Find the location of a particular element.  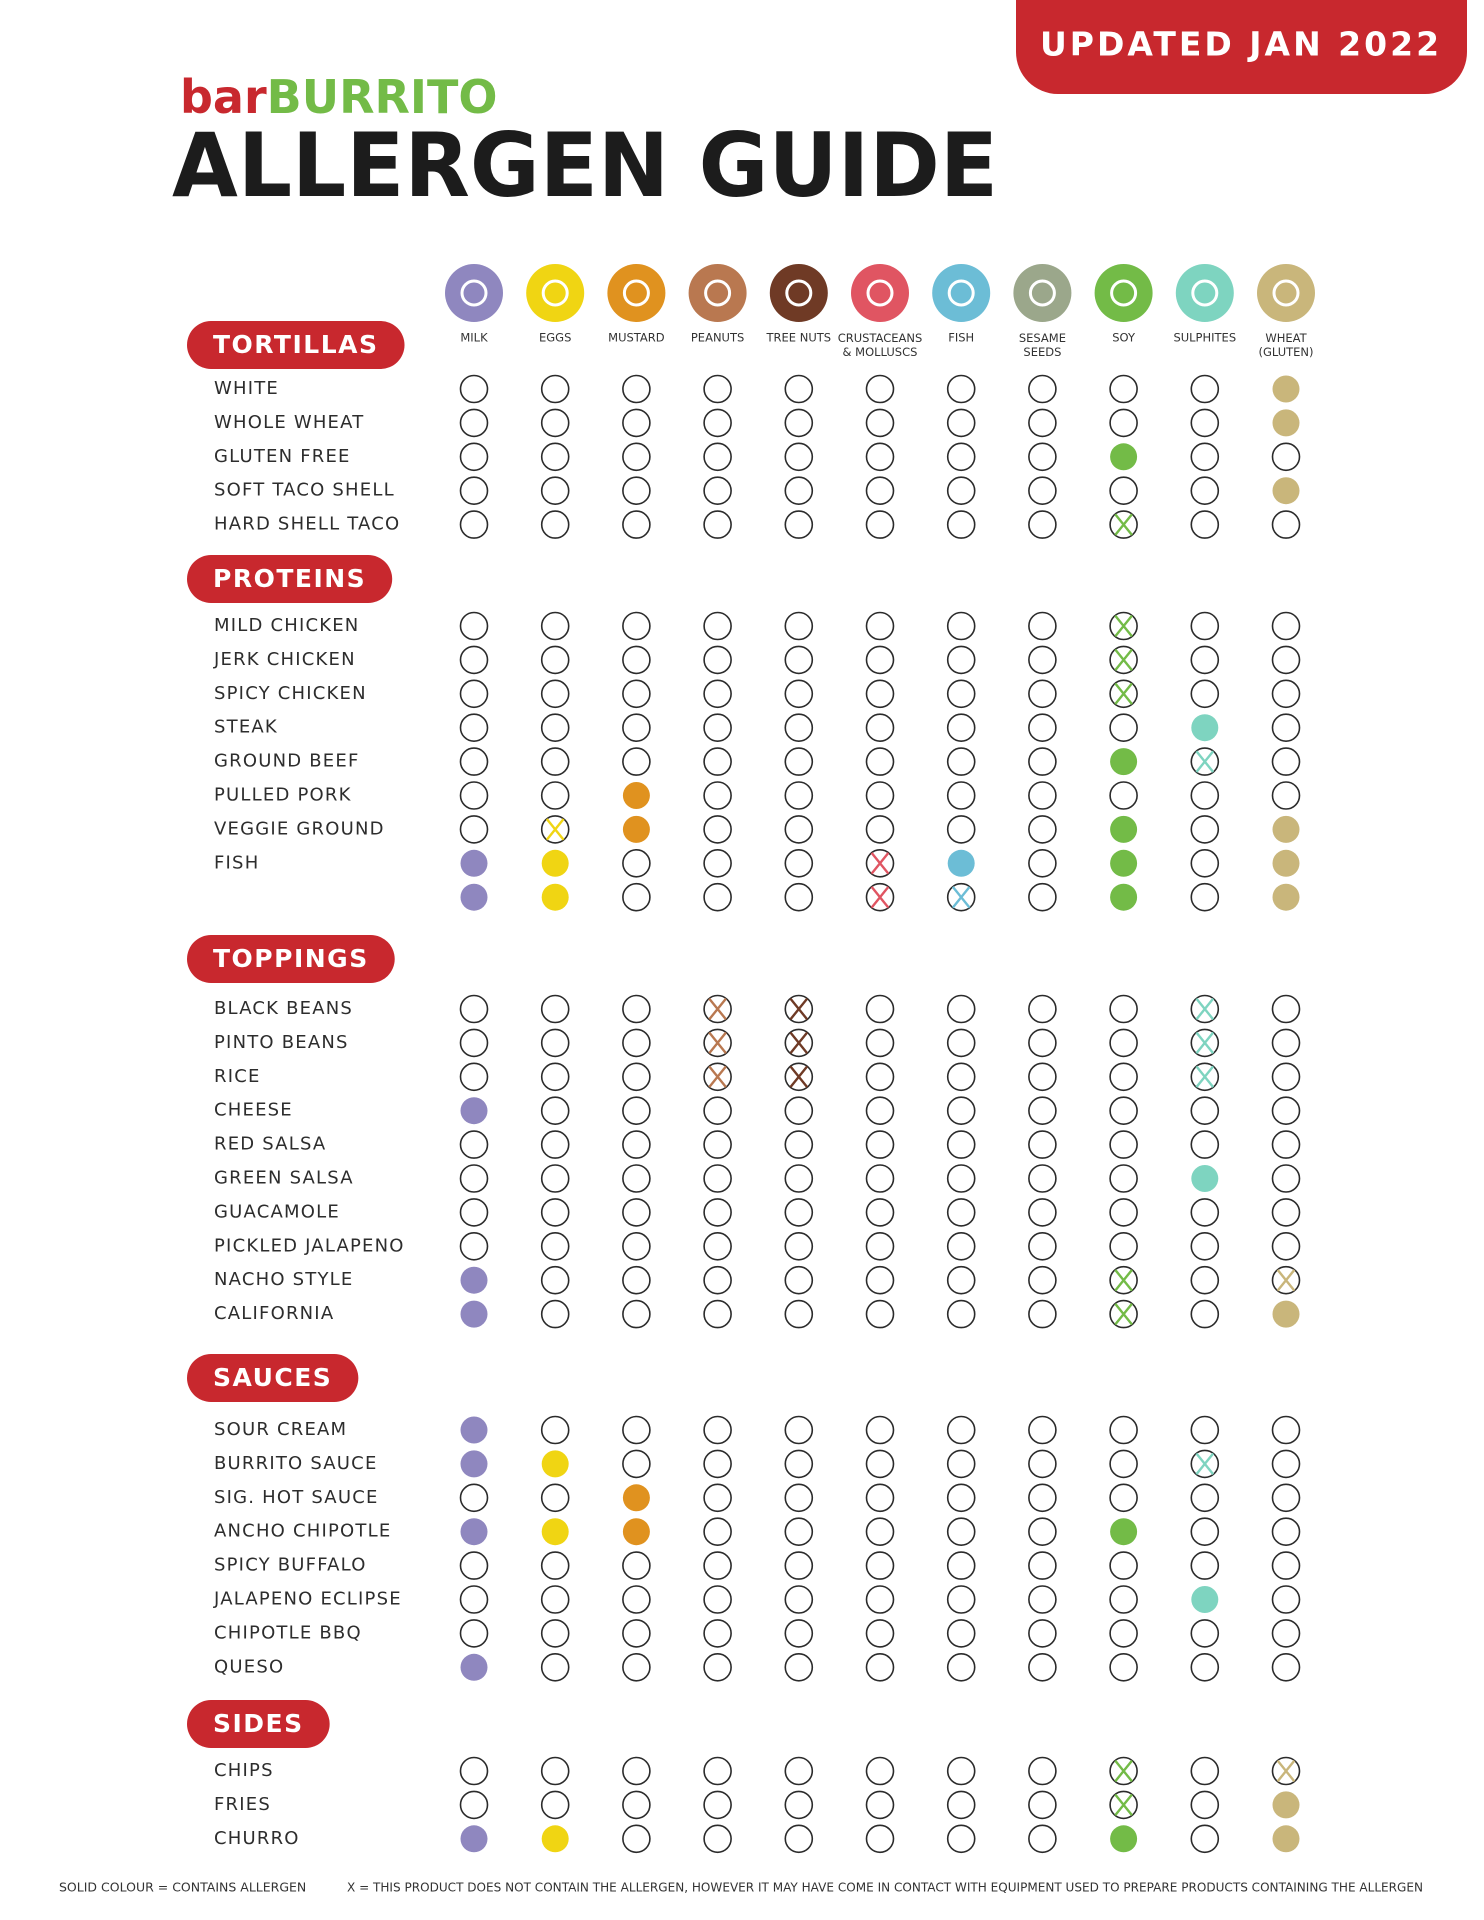

row-label: JALAPENO ECLIPSE is located at coordinates (307, 1599).